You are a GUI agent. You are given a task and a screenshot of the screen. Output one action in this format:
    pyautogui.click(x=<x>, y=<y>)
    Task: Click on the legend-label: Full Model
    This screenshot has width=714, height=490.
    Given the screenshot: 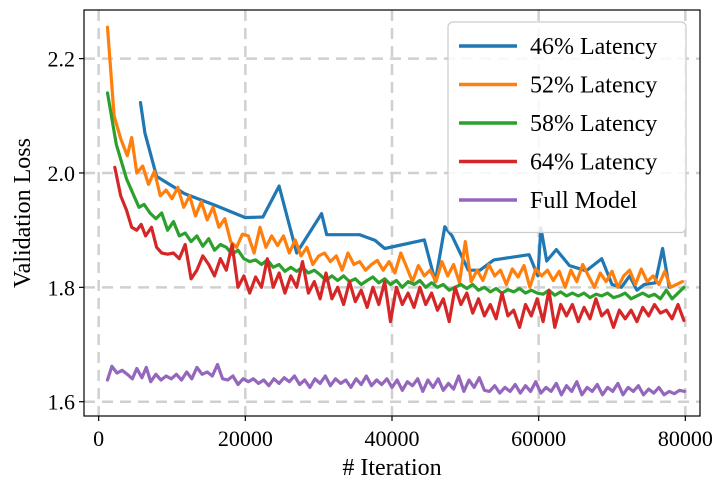 What is the action you would take?
    pyautogui.click(x=584, y=201)
    